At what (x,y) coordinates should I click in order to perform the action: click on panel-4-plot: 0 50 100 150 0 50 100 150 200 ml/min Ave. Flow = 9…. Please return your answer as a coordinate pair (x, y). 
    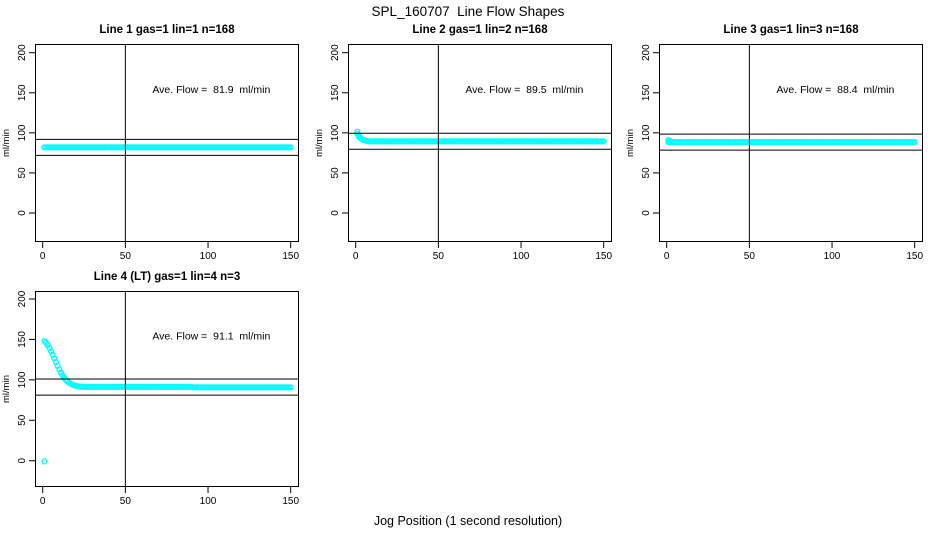
    Looking at the image, I should click on (150, 398).